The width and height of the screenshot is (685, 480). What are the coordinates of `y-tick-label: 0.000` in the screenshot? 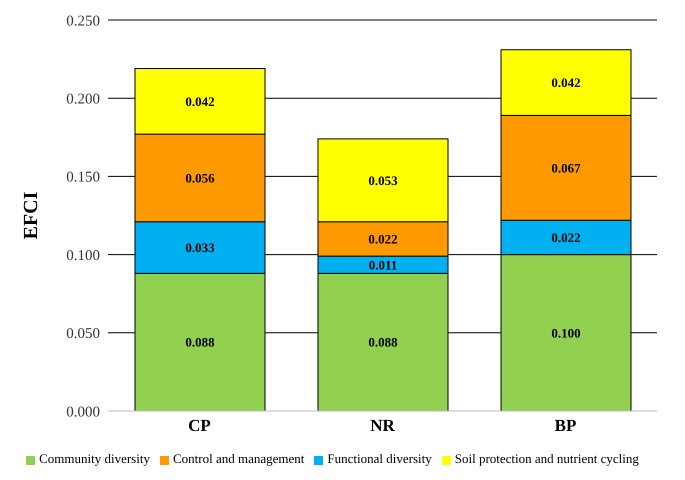 It's located at (83, 412).